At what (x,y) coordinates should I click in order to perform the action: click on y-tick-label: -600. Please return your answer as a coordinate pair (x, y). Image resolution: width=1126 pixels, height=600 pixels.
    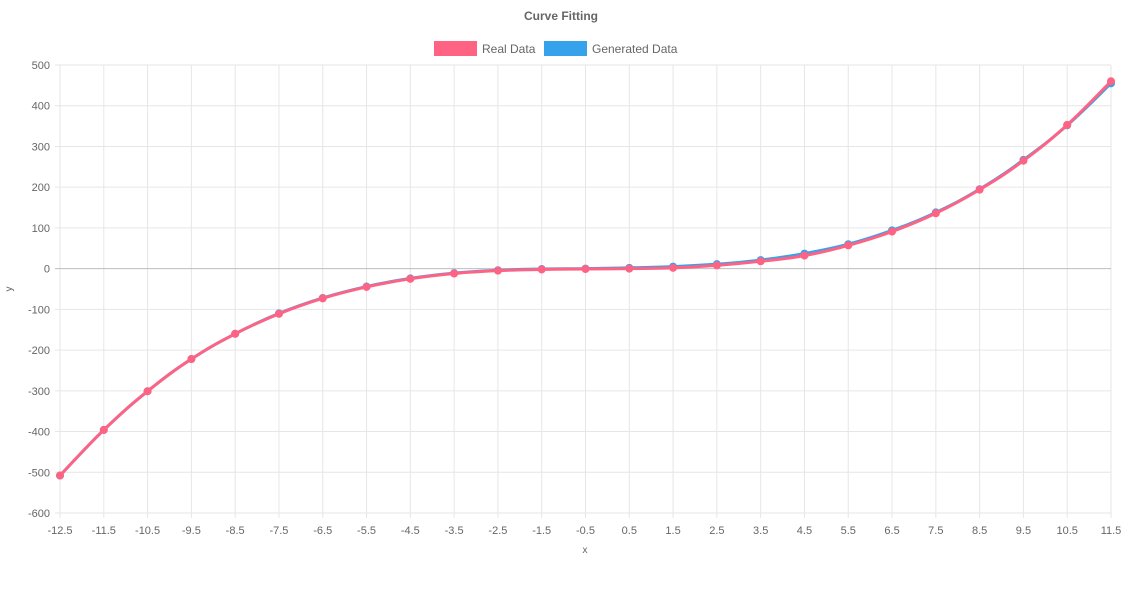
    Looking at the image, I should click on (39, 514).